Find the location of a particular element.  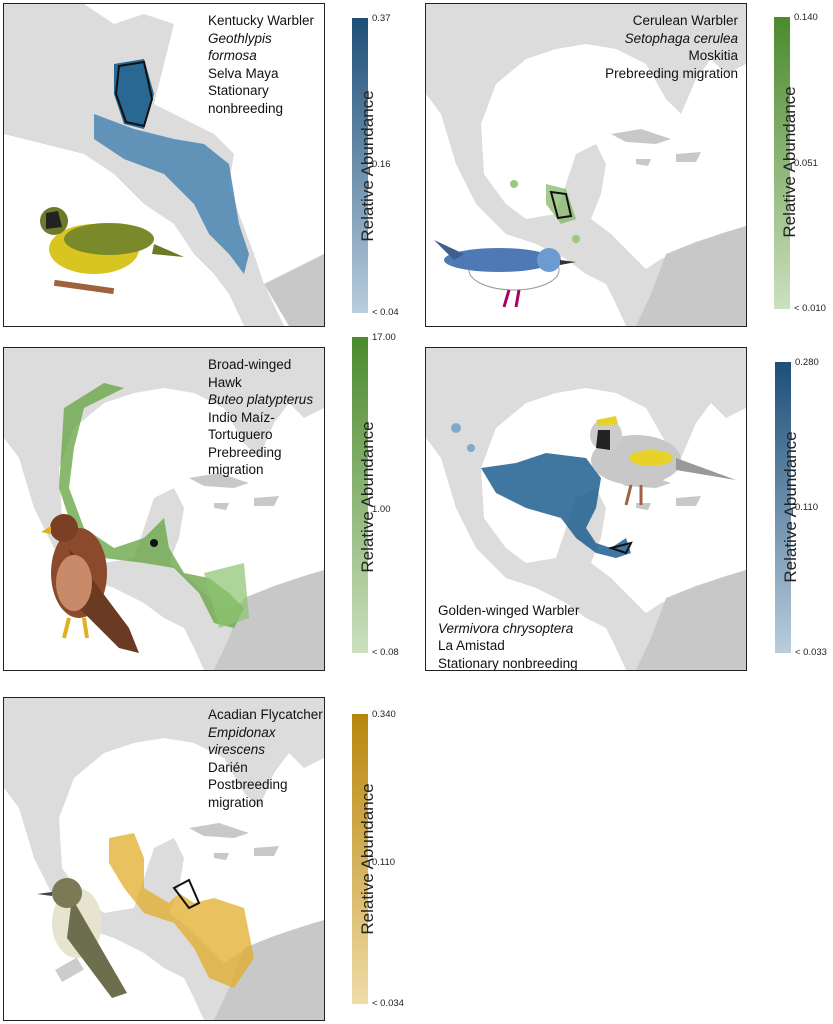

site-name: Darién is located at coordinates (228, 767).